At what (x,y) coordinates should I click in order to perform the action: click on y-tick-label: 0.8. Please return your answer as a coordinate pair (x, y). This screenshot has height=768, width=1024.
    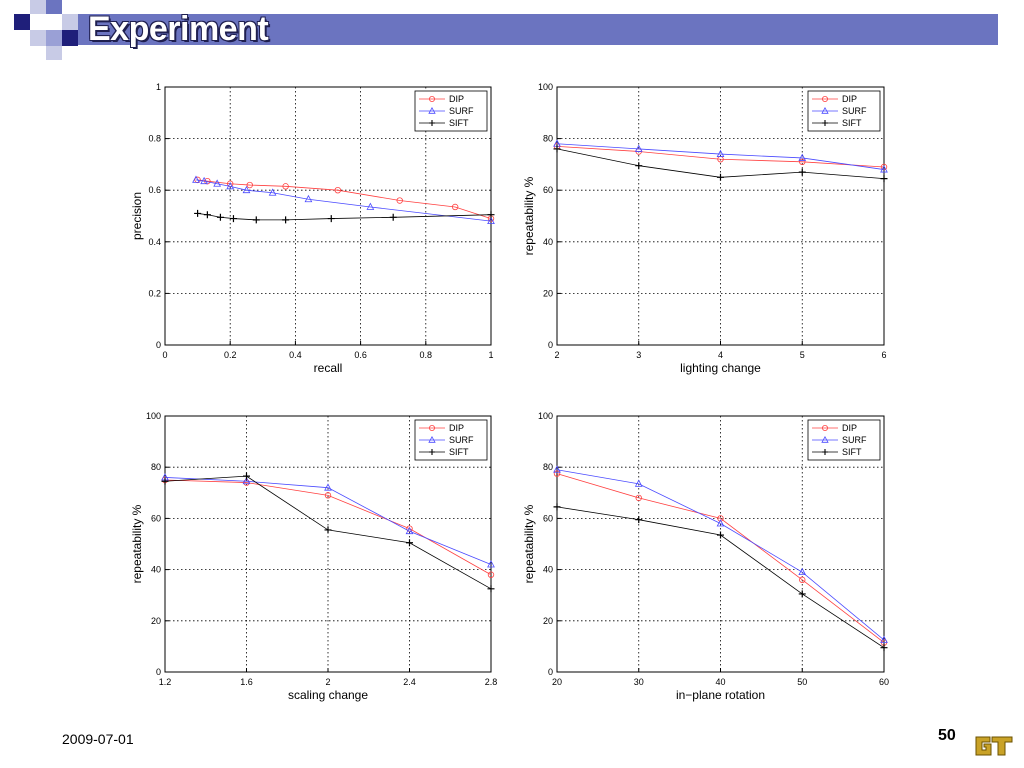
    Looking at the image, I should click on (154, 139).